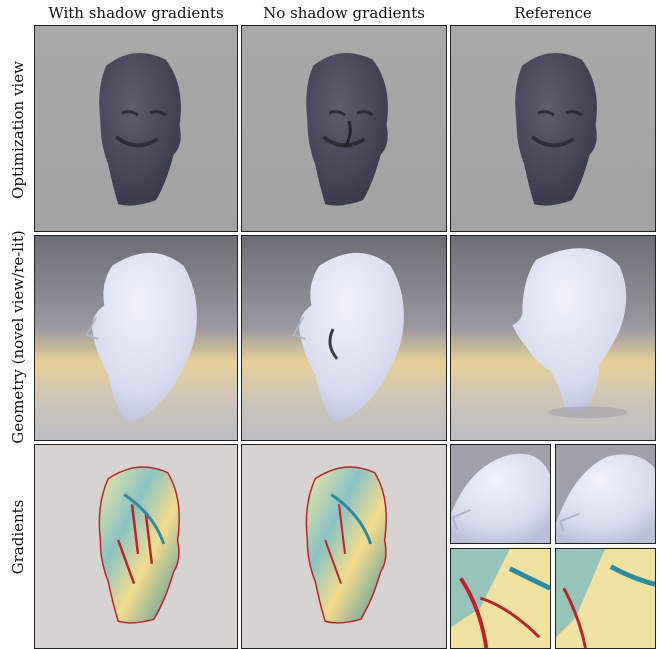 This screenshot has width=661, height=649. I want to click on geometry-with-shadow, so click(136, 338).